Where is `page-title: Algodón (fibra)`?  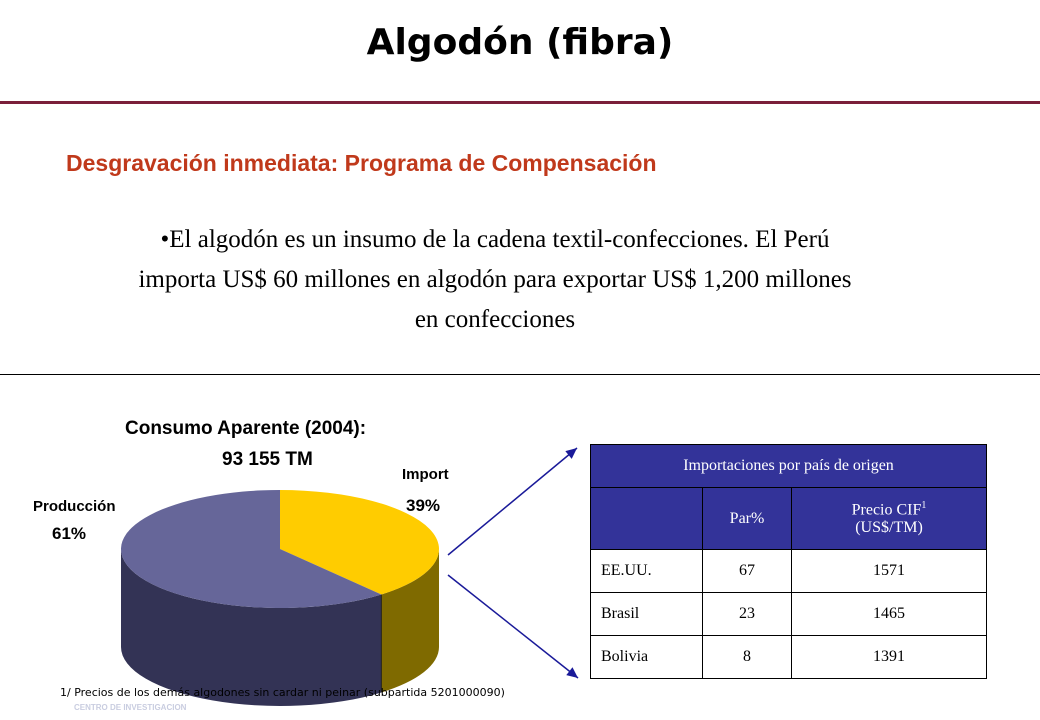
page-title: Algodón (fibra) is located at coordinates (520, 42).